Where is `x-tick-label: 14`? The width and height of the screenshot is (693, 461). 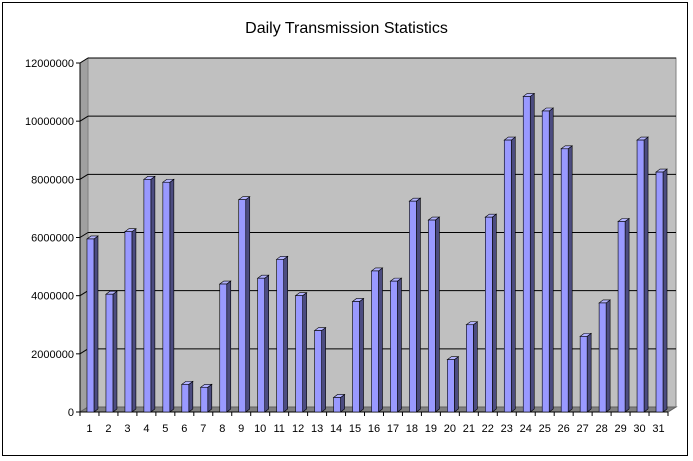
x-tick-label: 14 is located at coordinates (336, 429).